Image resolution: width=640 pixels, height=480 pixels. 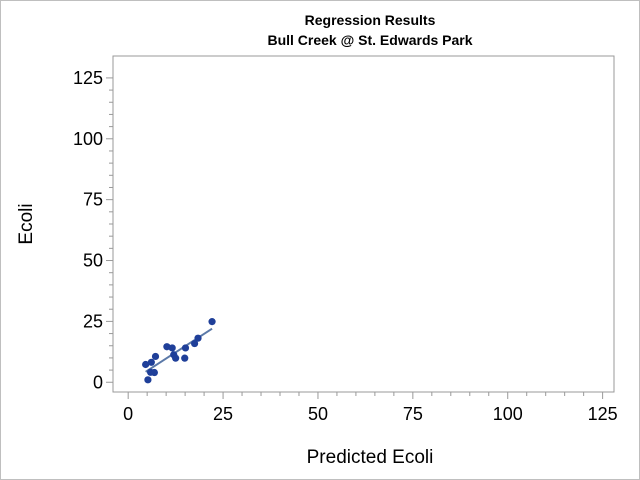 I want to click on fit-line-layer, so click(x=179, y=350).